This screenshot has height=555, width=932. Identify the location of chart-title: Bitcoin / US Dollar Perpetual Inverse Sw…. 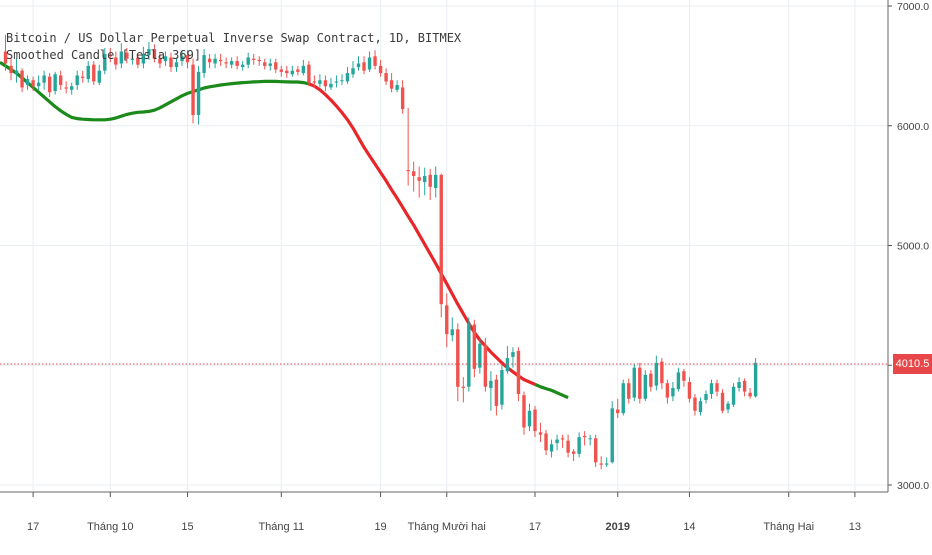
(234, 38).